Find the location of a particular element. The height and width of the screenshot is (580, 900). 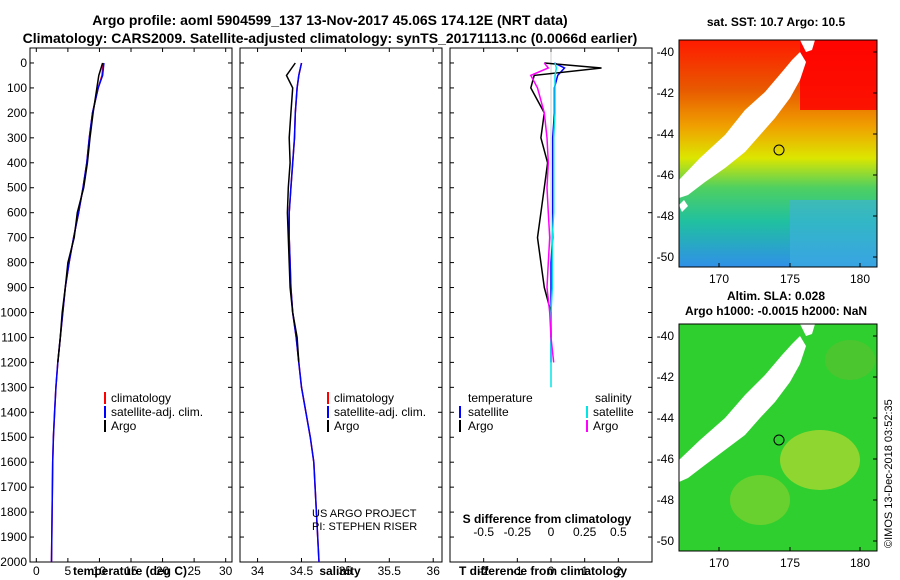

depth-tick-label: 0 is located at coordinates (23, 63).